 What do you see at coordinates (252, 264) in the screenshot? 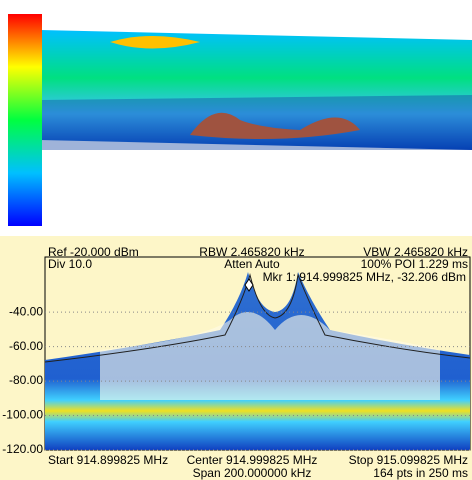
I see `atten: Atten Auto` at bounding box center [252, 264].